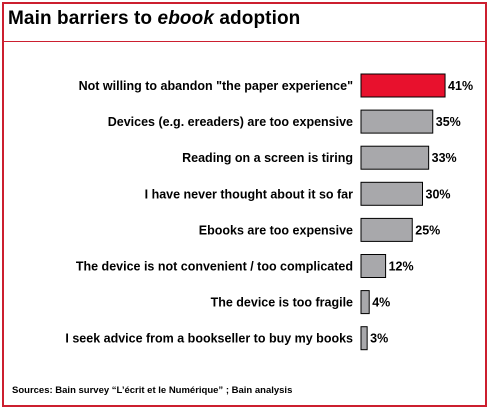 This screenshot has height=411, width=491. I want to click on category-label: The device is too fragile, so click(282, 303).